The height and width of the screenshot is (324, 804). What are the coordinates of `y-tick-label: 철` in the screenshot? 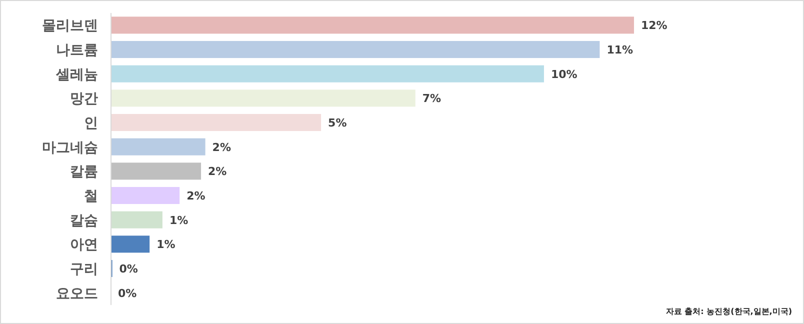 It's located at (91, 196).